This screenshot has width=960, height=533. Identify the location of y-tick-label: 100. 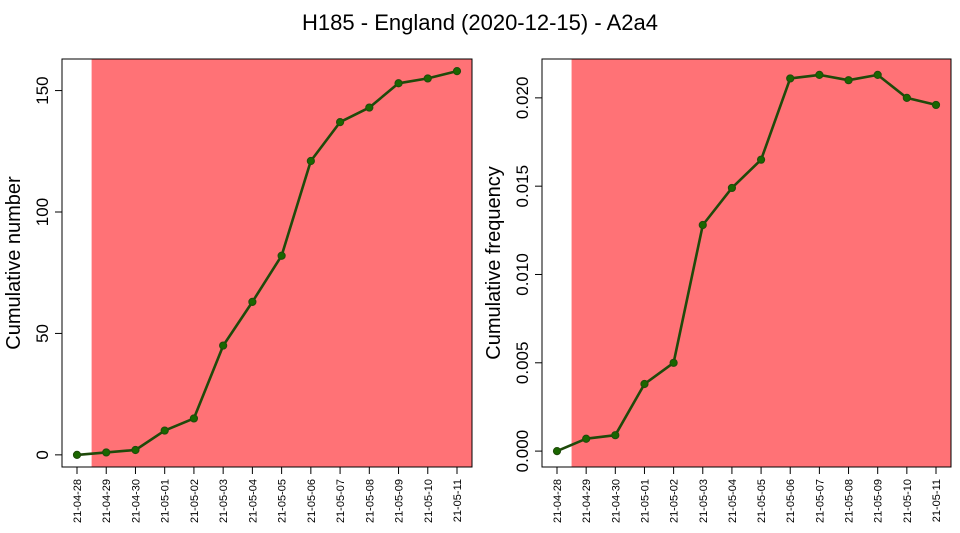
(42, 212).